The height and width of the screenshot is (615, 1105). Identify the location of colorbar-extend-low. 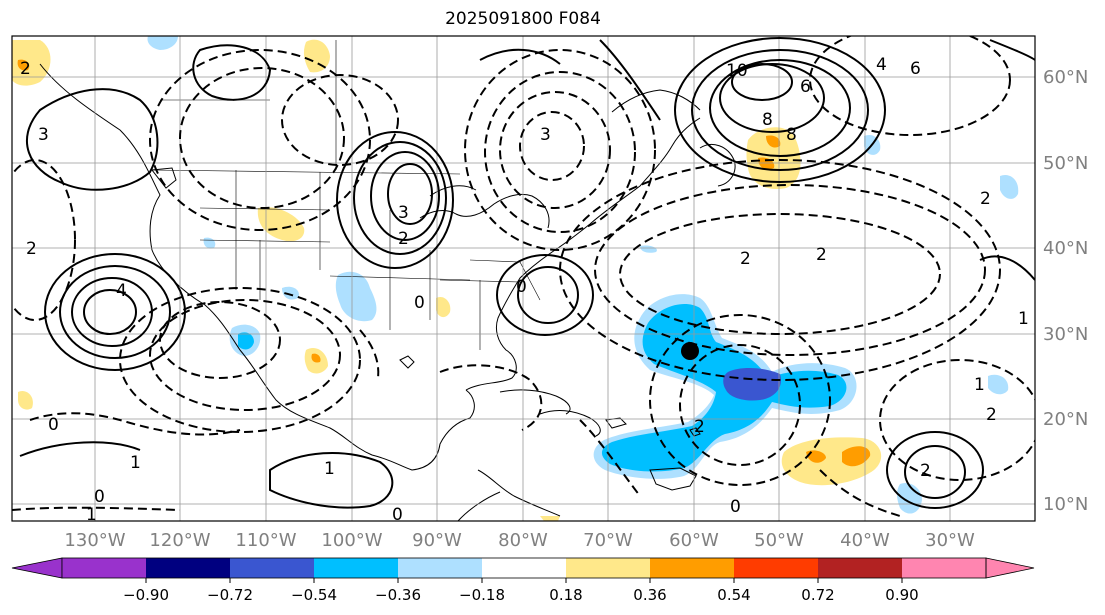
(37, 568).